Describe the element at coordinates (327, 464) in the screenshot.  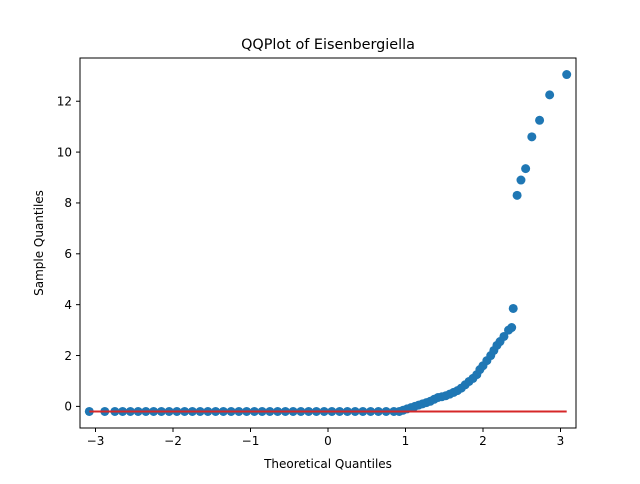
I see `x-axis-label: Theoretical Quantiles` at that location.